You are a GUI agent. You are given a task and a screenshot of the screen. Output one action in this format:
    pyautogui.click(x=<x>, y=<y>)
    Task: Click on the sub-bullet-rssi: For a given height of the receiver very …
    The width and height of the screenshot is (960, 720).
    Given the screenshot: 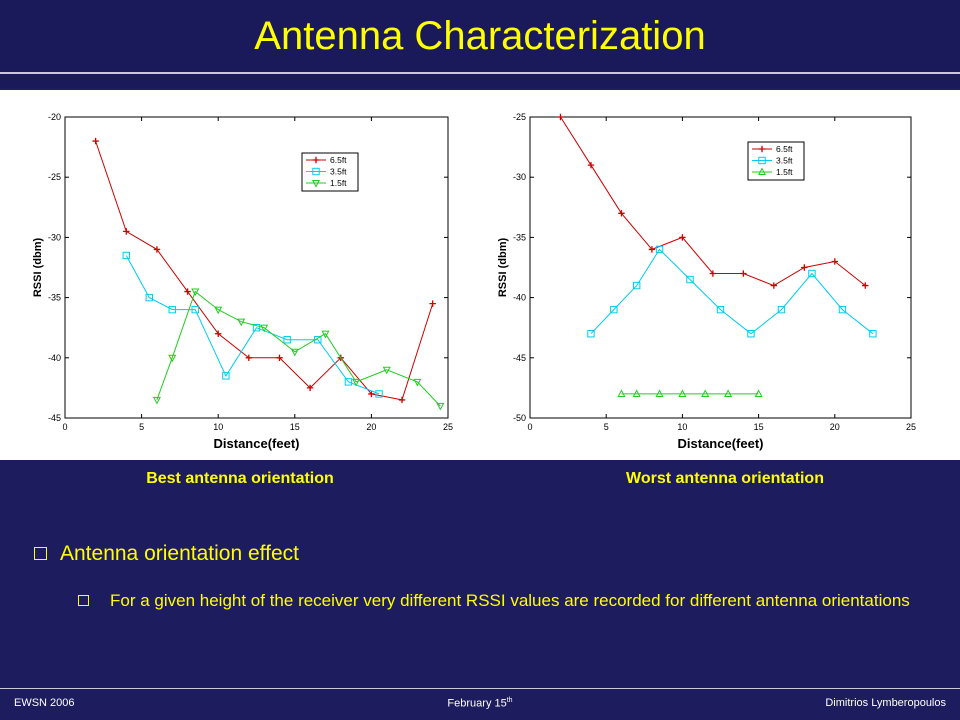 What is the action you would take?
    pyautogui.click(x=498, y=601)
    